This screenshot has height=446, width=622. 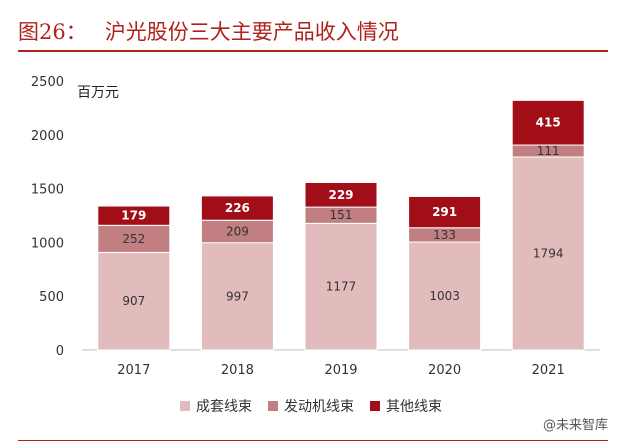 I want to click on y-tick-label: 2500, so click(x=47, y=82).